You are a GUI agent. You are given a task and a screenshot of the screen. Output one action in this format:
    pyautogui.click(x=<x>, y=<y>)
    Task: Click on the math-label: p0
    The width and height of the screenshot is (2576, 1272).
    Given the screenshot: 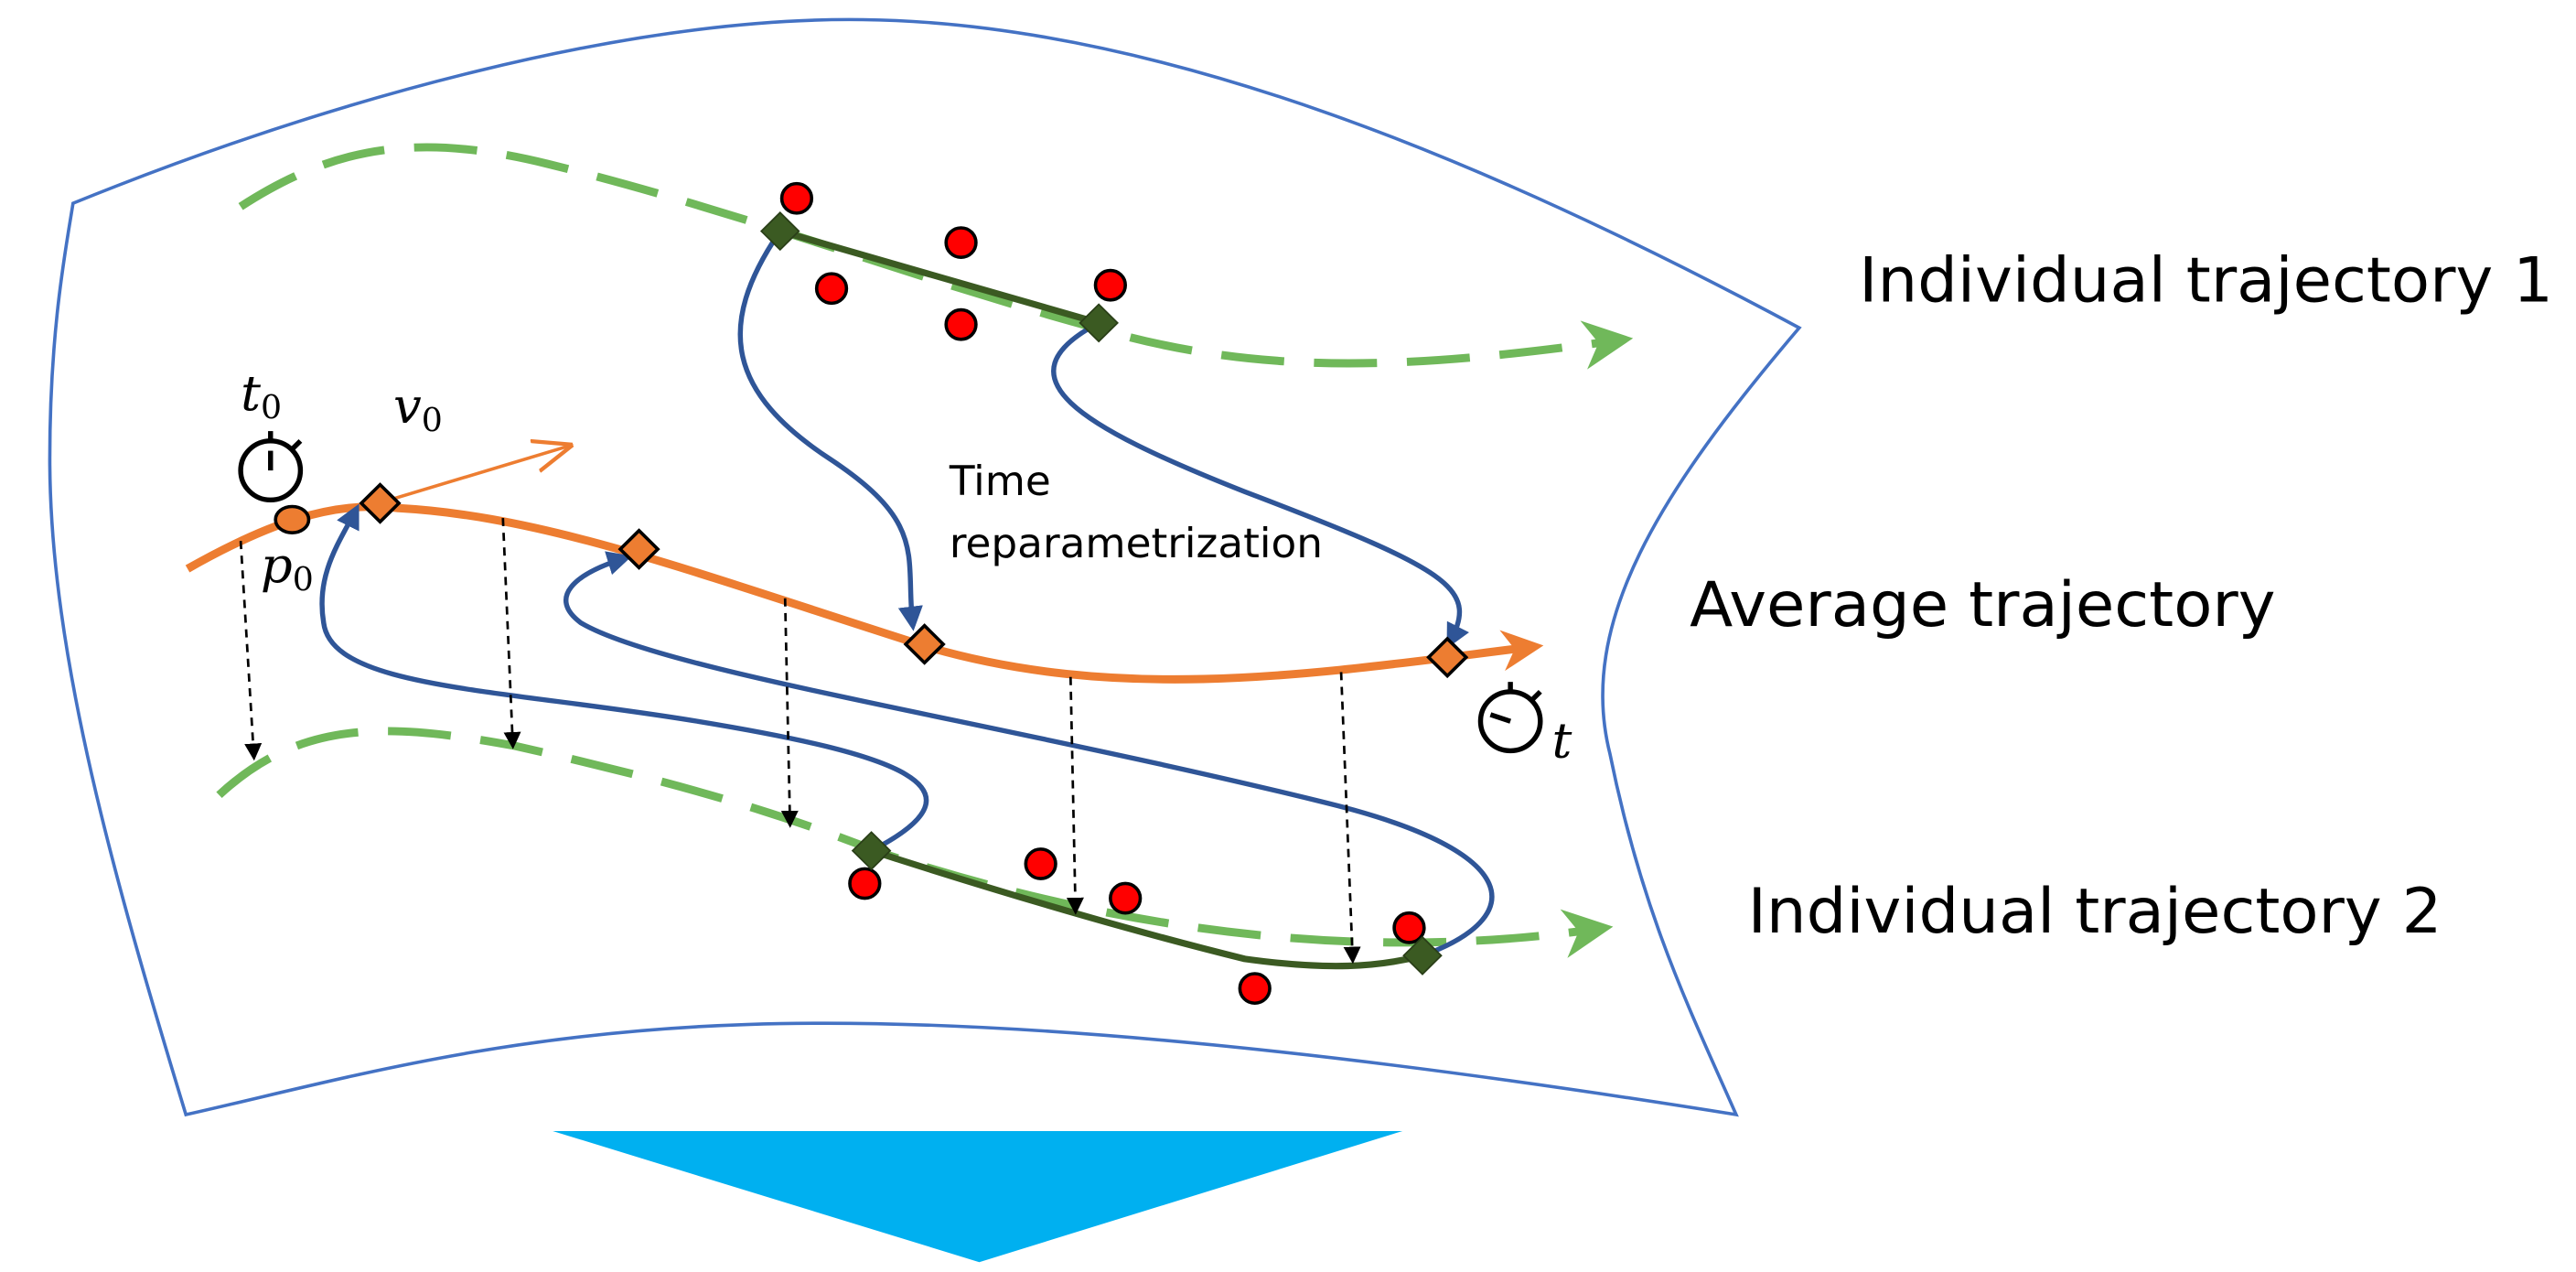 What is the action you would take?
    pyautogui.click(x=287, y=567)
    